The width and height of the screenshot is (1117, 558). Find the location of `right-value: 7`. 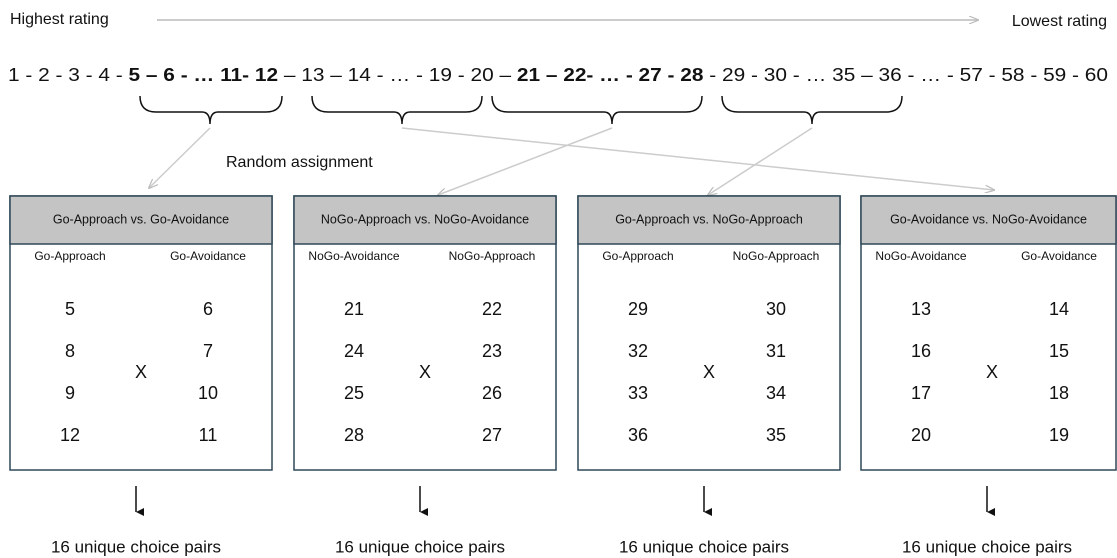

right-value: 7 is located at coordinates (208, 351).